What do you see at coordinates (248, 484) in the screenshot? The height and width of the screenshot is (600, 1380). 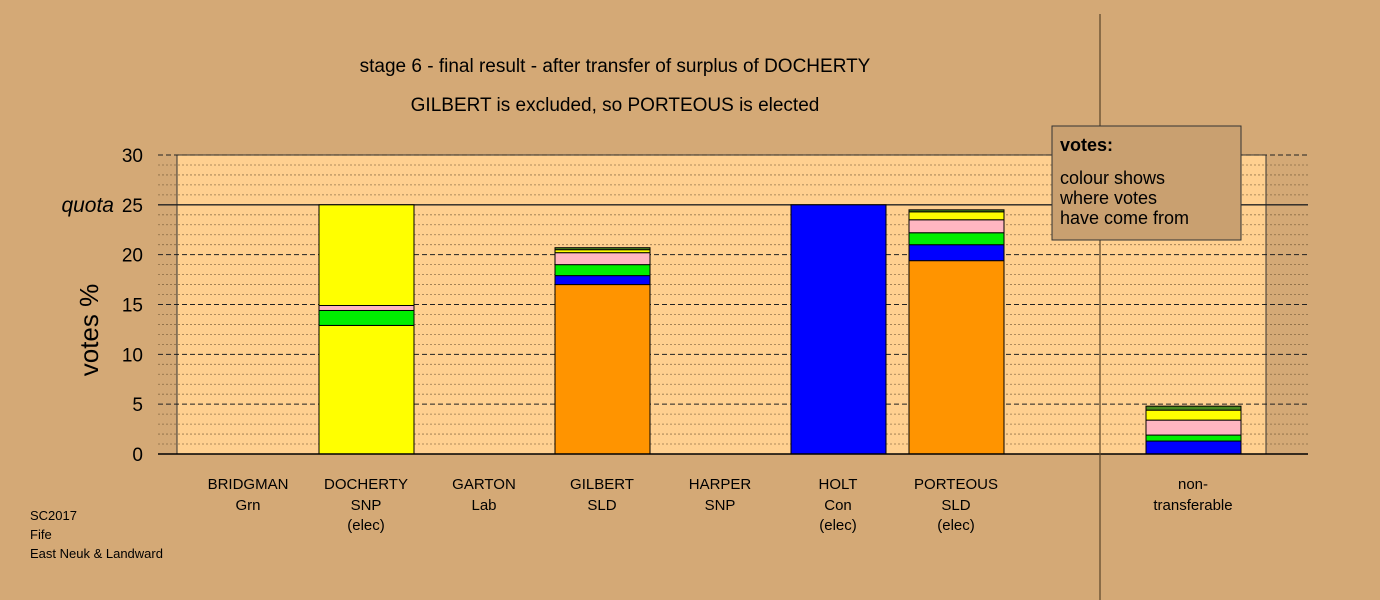 I see `candidate-name: BRIDGMAN` at bounding box center [248, 484].